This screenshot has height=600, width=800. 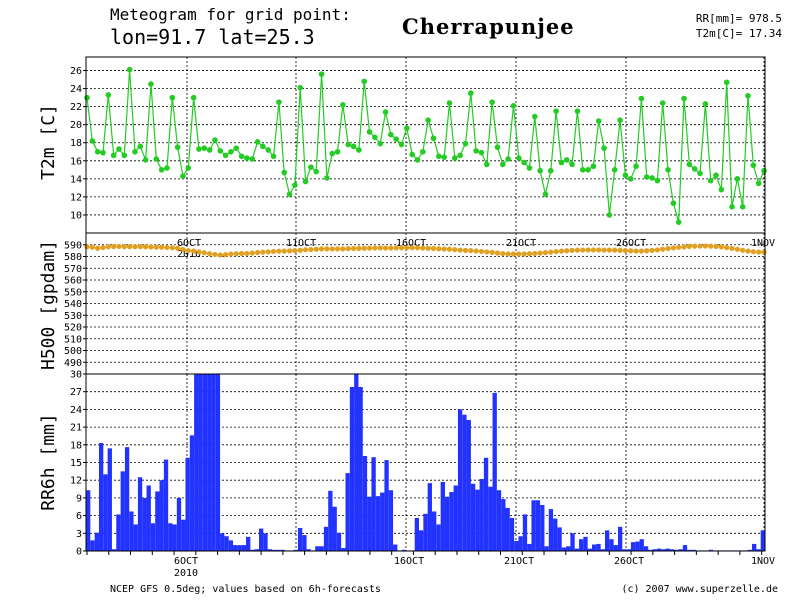 What do you see at coordinates (73, 292) in the screenshot?
I see `h500-tick-label: 550` at bounding box center [73, 292].